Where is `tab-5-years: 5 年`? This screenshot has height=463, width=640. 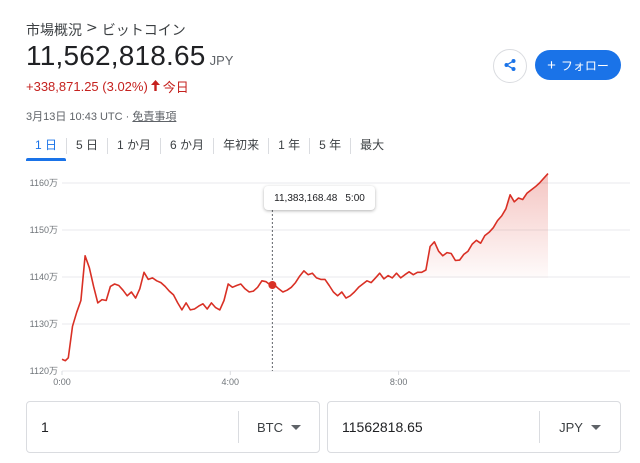 tab-5-years: 5 年 is located at coordinates (330, 145).